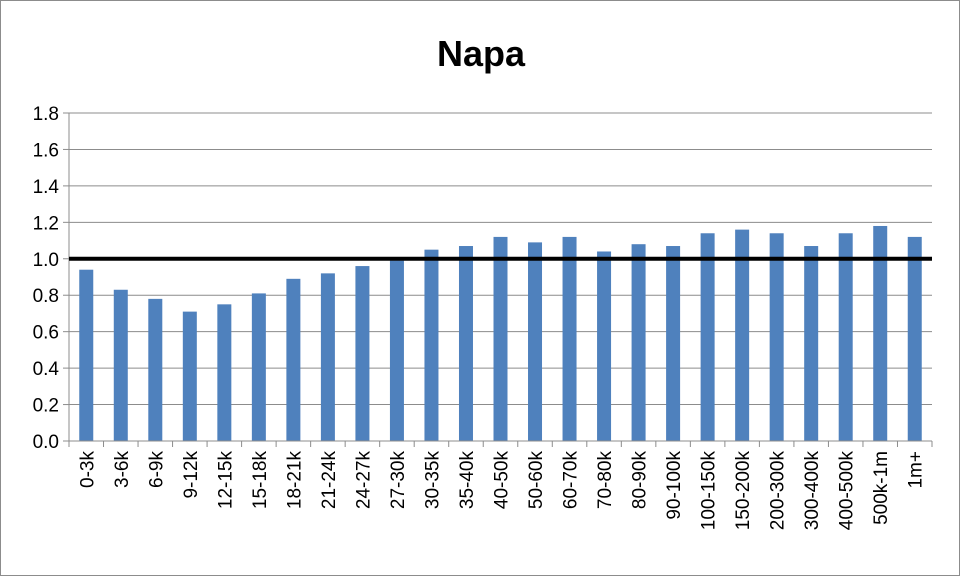 This screenshot has width=960, height=576. Describe the element at coordinates (743, 491) in the screenshot. I see `x-tick-label: 150-200k` at that location.